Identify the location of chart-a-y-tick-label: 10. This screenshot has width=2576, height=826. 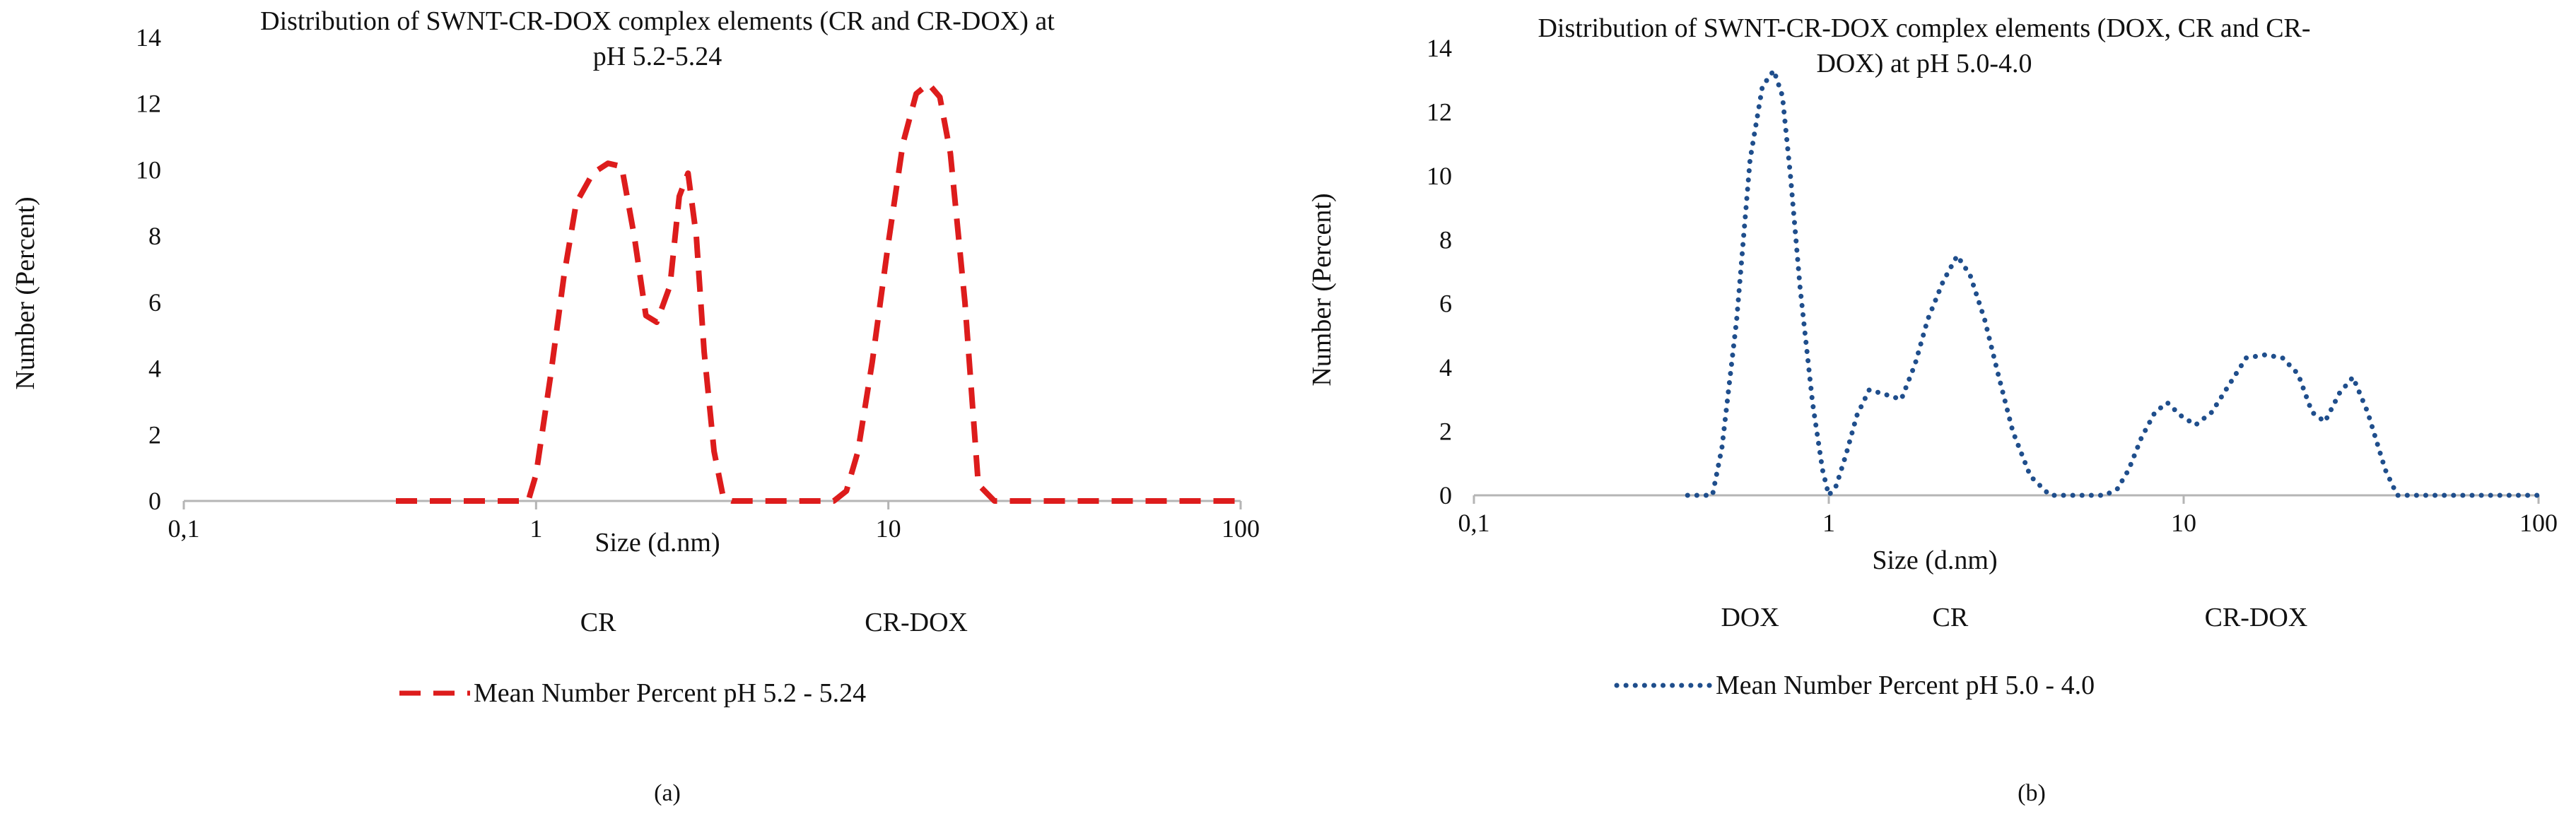
(149, 169).